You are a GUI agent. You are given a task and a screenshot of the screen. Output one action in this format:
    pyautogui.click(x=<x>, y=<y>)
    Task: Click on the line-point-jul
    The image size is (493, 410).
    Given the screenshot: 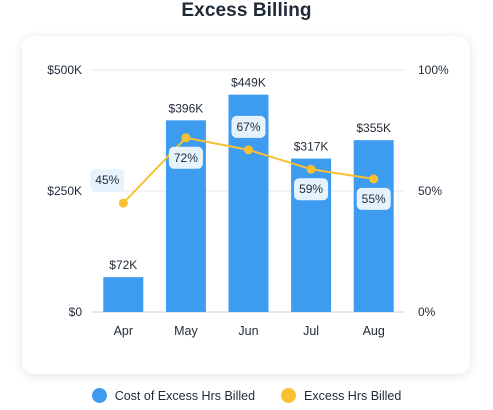 What is the action you would take?
    pyautogui.click(x=311, y=169)
    